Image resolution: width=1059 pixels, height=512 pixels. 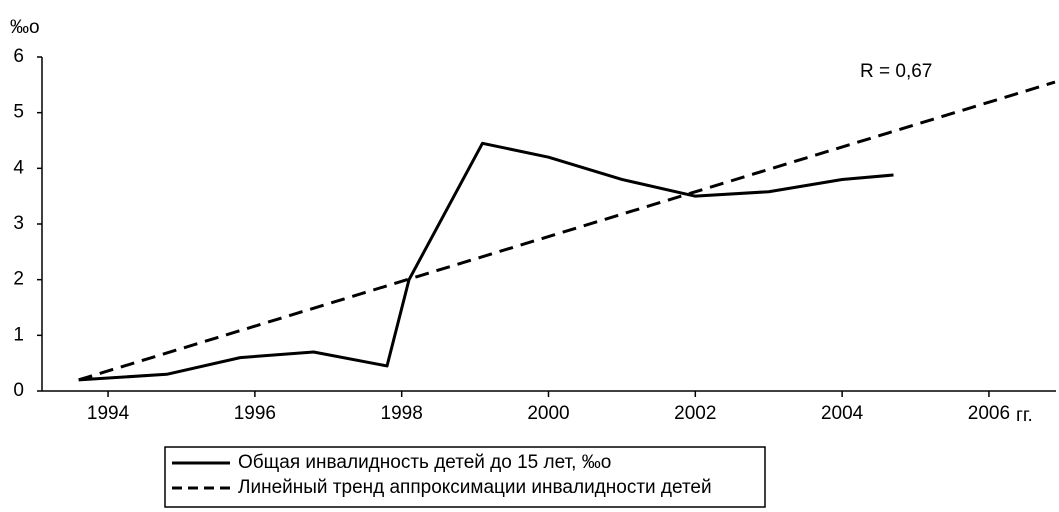 I want to click on y-tick-label: 3, so click(x=18, y=223).